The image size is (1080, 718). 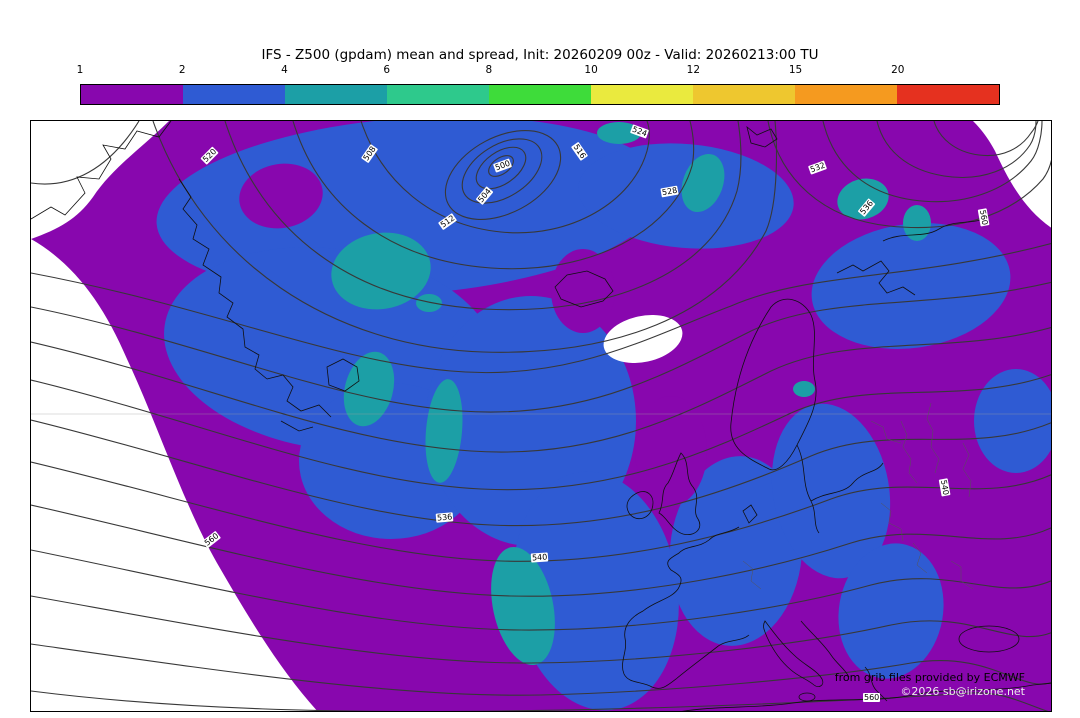 What do you see at coordinates (489, 70) in the screenshot?
I see `colorbar-tick: 8` at bounding box center [489, 70].